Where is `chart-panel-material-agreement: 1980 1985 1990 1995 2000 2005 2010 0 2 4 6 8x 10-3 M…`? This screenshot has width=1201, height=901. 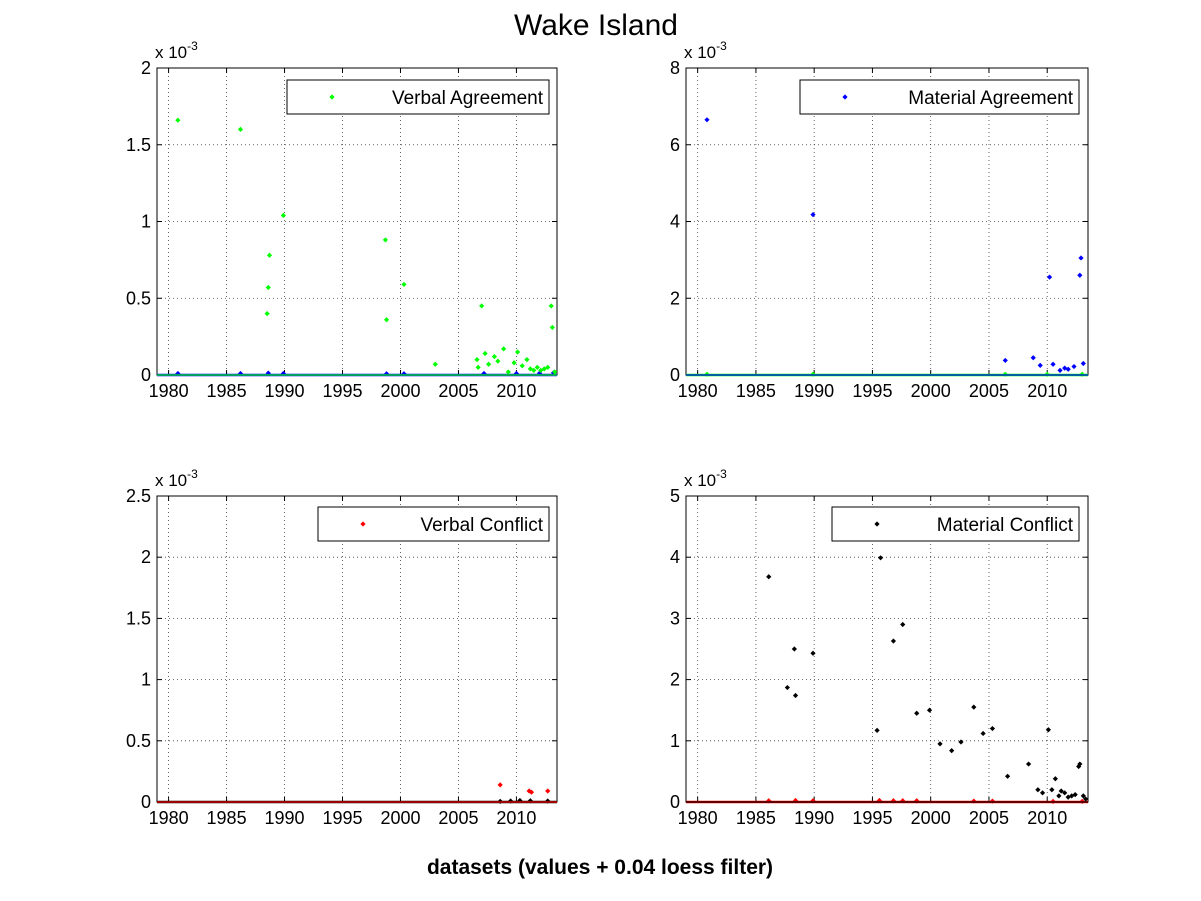
chart-panel-material-agreement: 1980 1985 1990 1995 2000 2005 2010 0 2 4 6 8x 10-3 M… is located at coordinates (879, 220).